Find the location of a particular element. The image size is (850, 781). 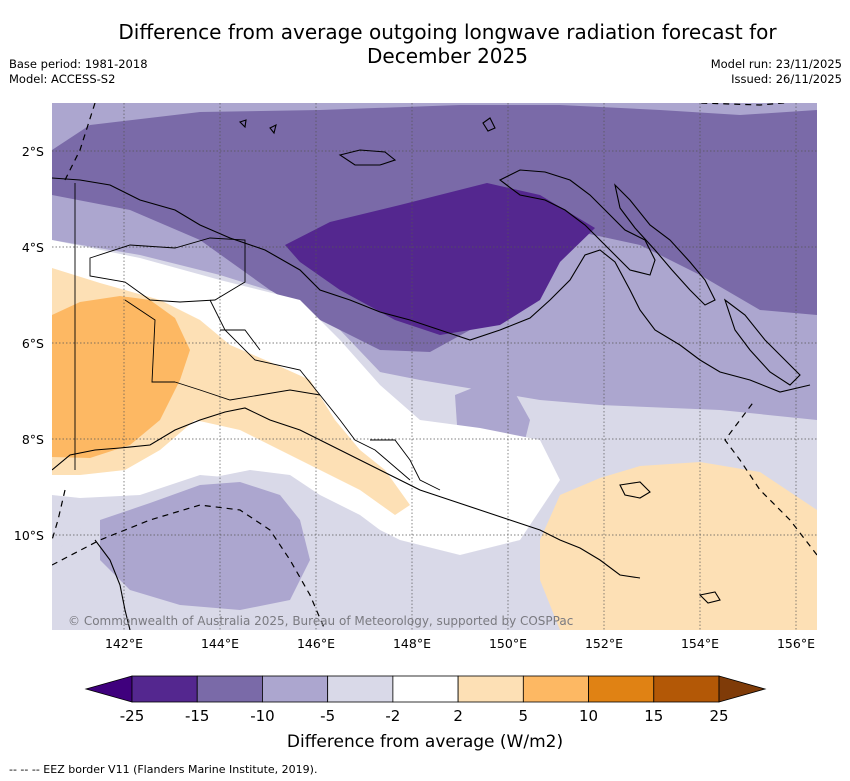

lon-label: 156°E is located at coordinates (796, 643).